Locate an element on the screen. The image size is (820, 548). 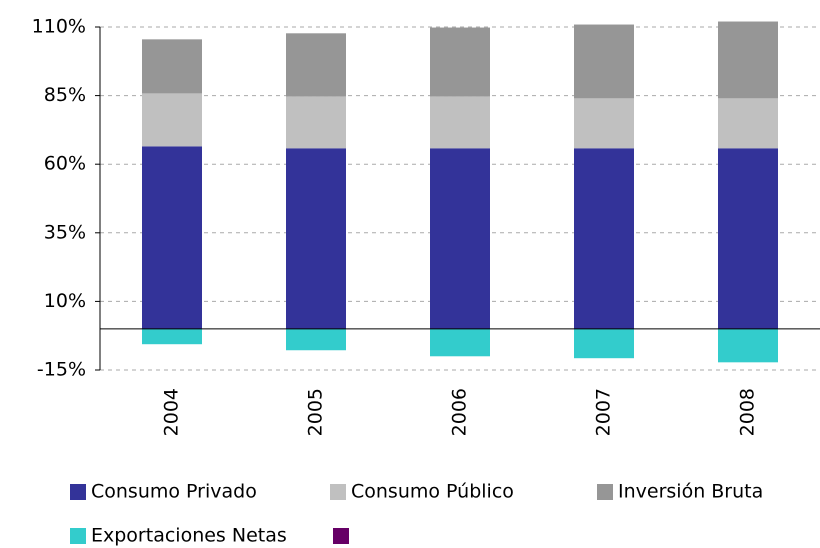
y-tick-label: -15% is located at coordinates (61, 370).